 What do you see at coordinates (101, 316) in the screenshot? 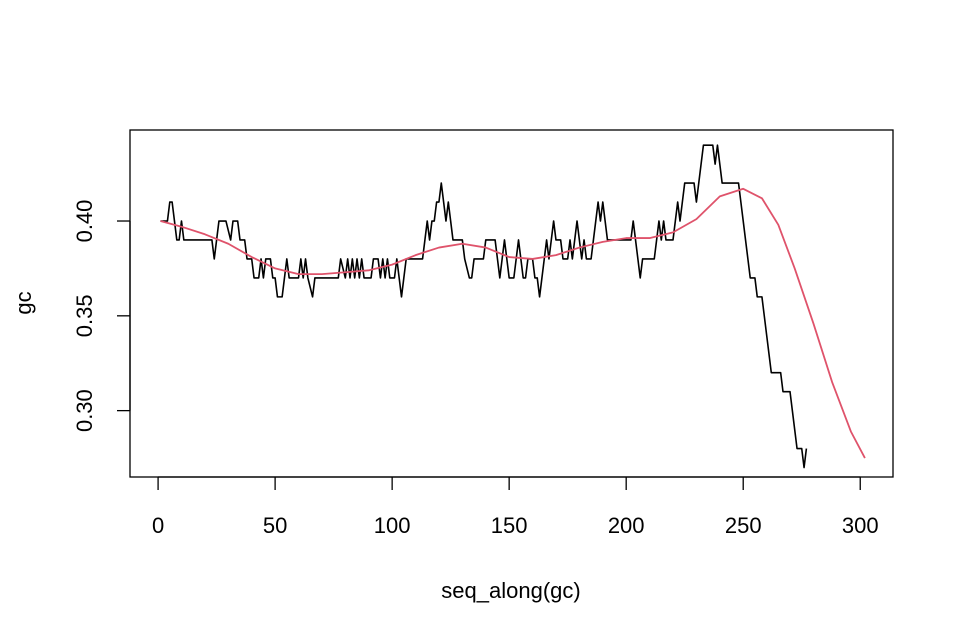
I see `y-axis: 0.30 0.35 0.40` at bounding box center [101, 316].